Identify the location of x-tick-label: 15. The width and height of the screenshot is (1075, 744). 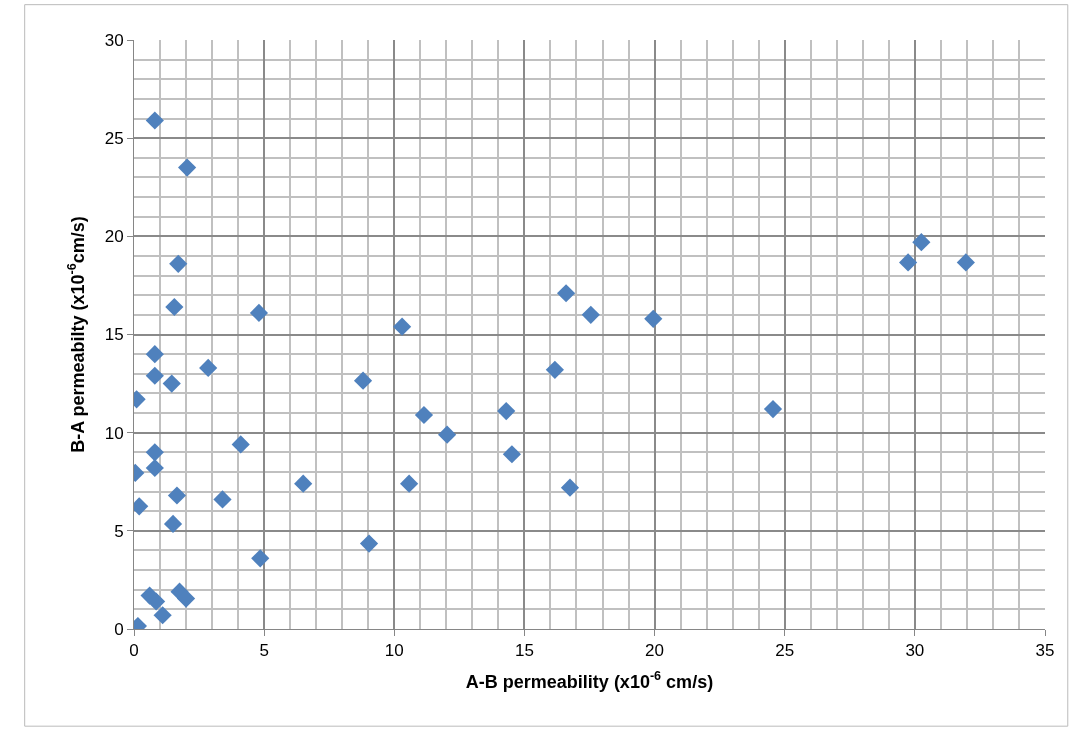
(524, 651).